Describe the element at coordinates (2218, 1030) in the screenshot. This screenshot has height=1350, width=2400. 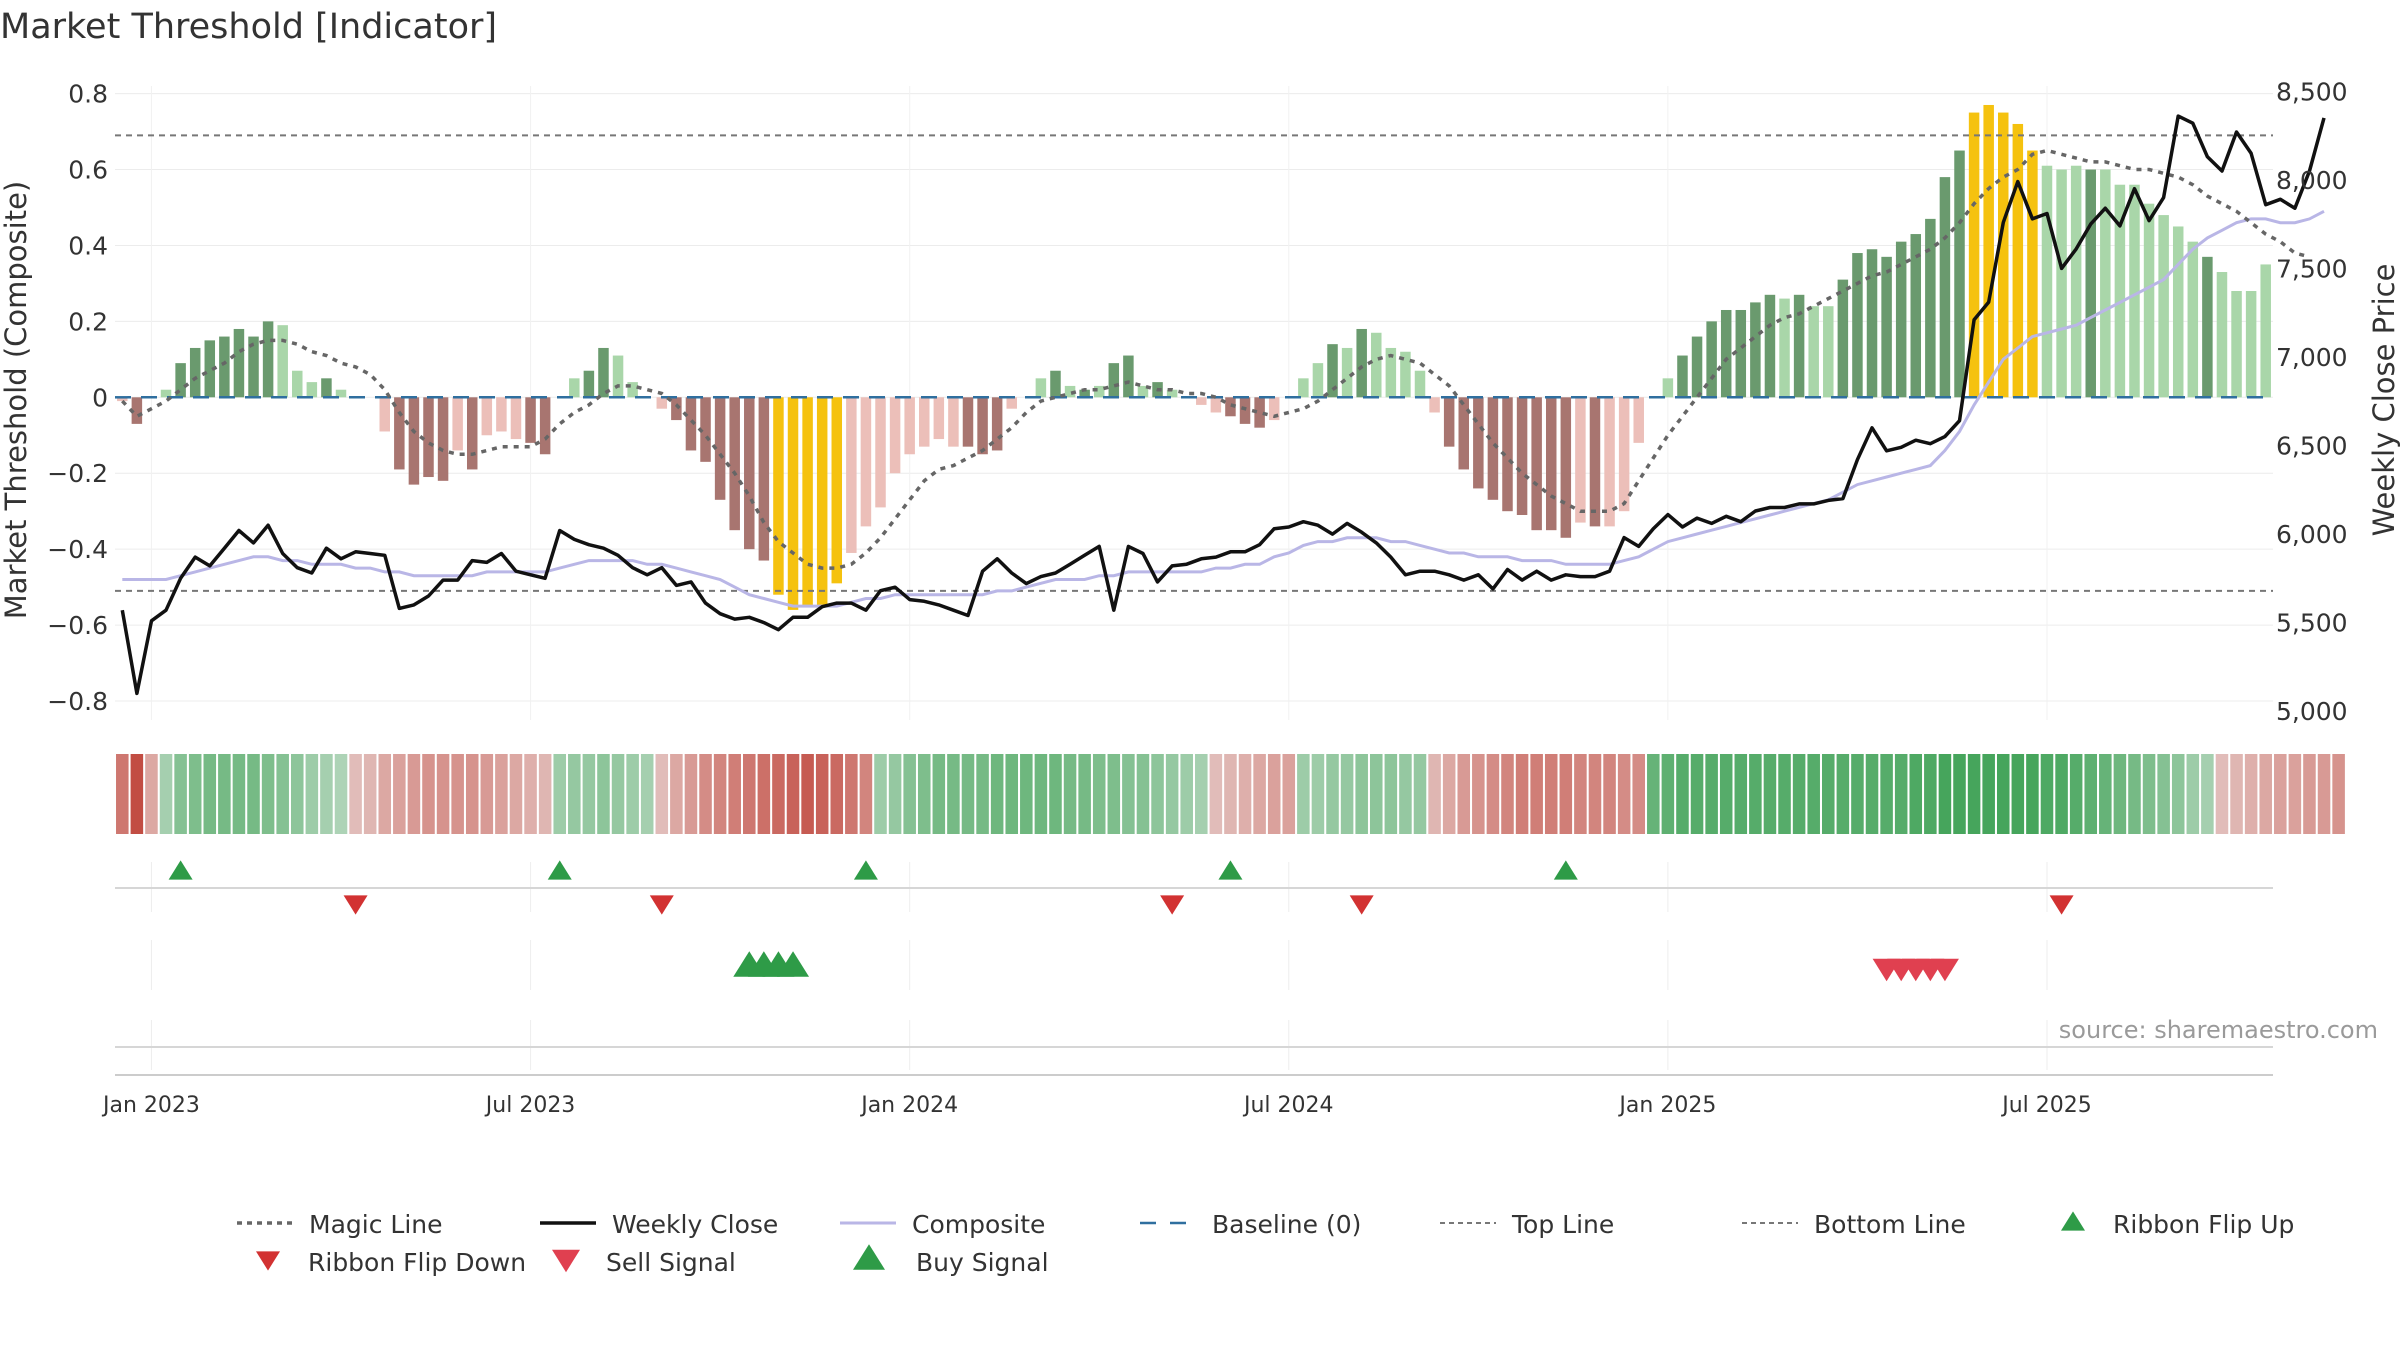
I see `source-note: source: sharemaestro.com` at that location.